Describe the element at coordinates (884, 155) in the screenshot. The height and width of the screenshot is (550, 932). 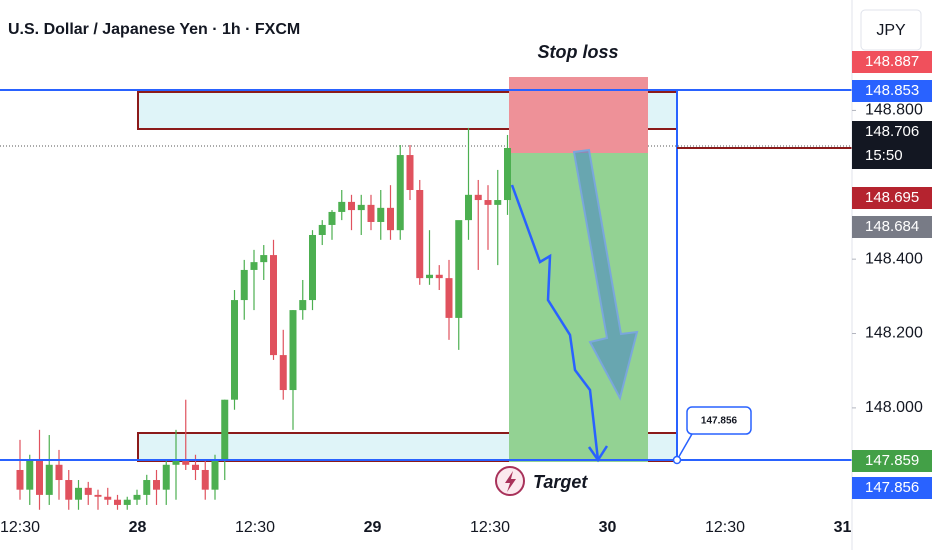
I see `countdown-label: 15:50` at that location.